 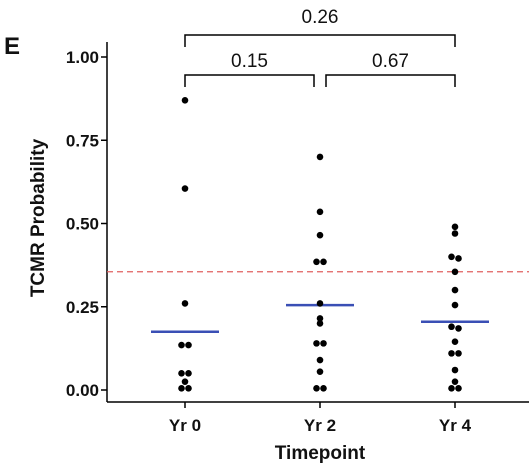 I want to click on x-axis: Yr 0 Yr 2 Yr 4, so click(x=318, y=418).